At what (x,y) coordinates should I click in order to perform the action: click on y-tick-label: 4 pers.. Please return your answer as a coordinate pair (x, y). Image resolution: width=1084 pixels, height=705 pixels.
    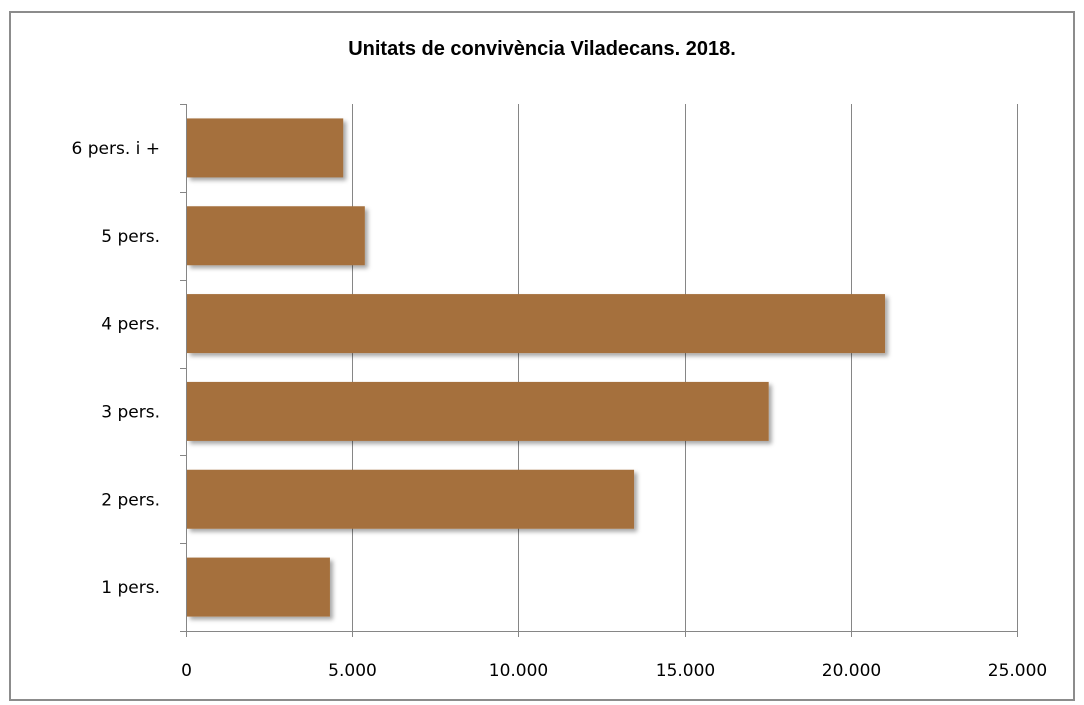
    Looking at the image, I should click on (130, 325).